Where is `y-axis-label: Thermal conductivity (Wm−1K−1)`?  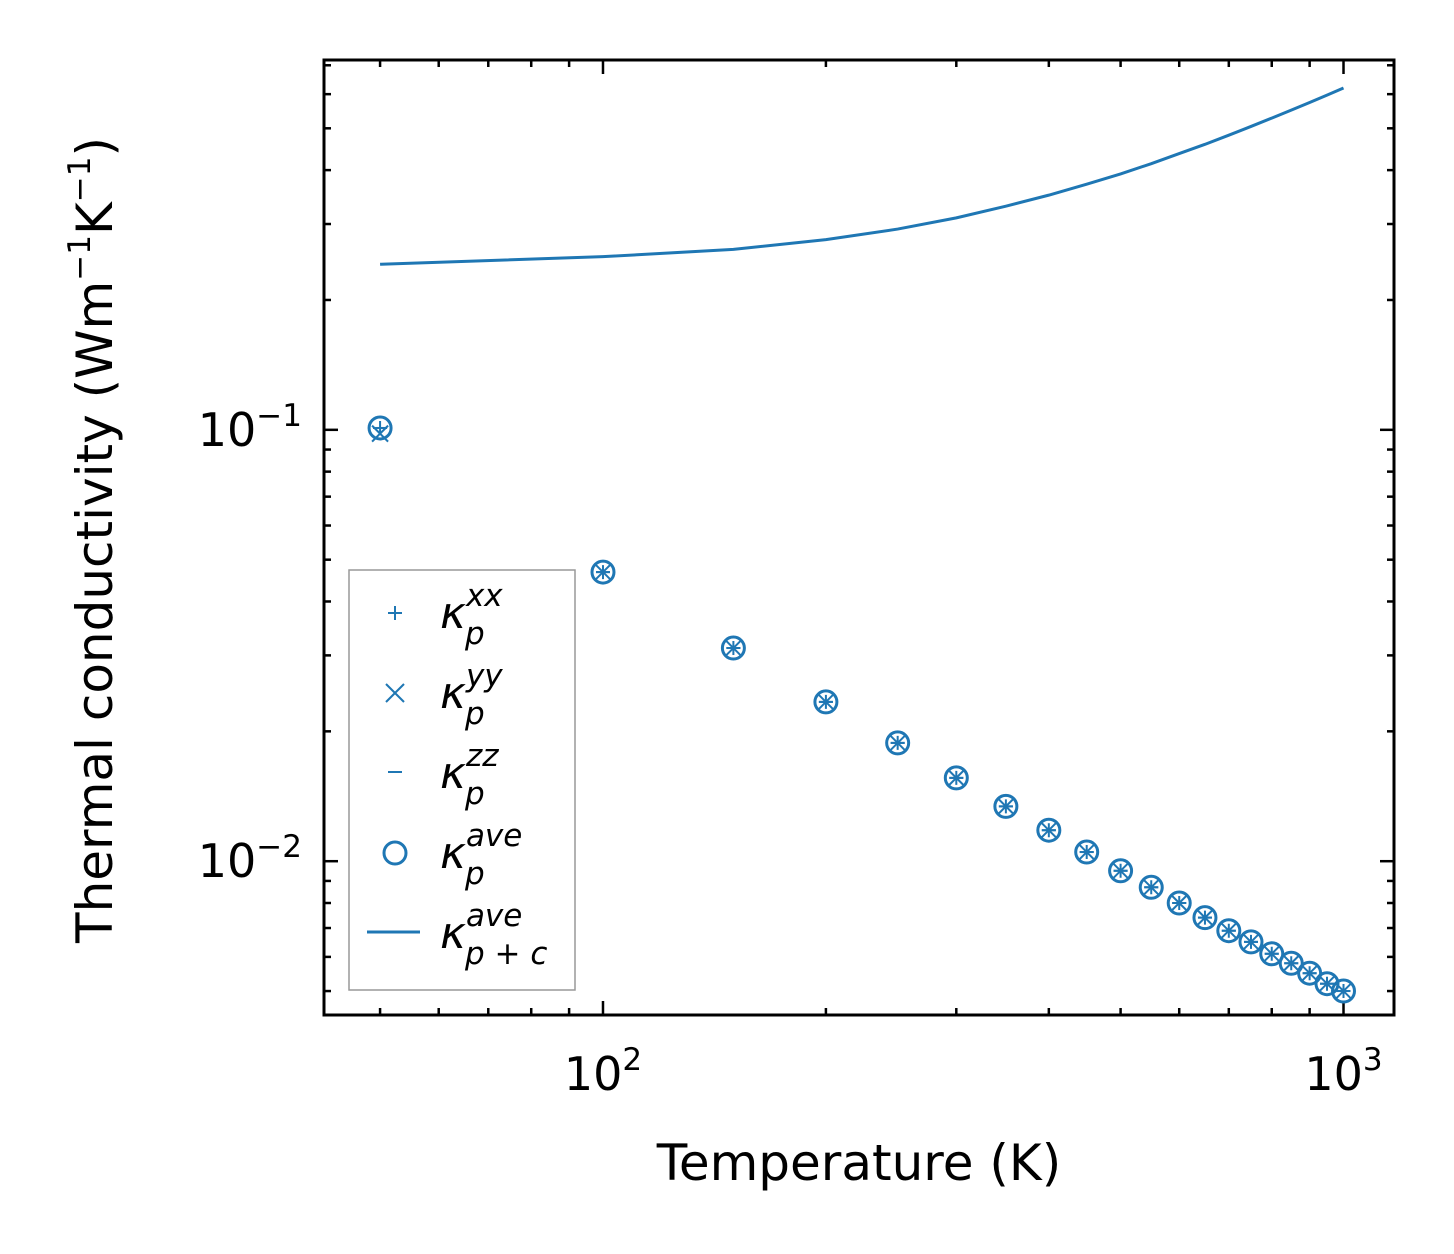
y-axis-label: Thermal conductivity (Wm−1K−1) is located at coordinates (93, 540).